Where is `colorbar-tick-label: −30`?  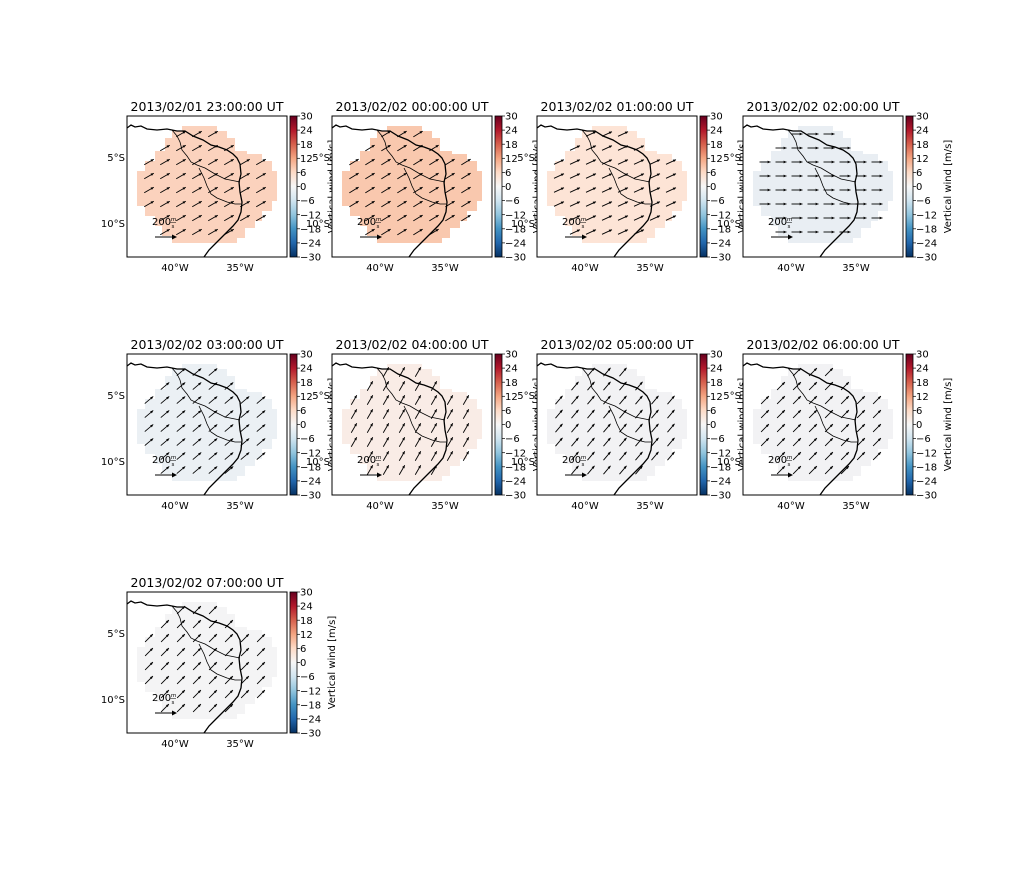 colorbar-tick-label: −30 is located at coordinates (310, 496).